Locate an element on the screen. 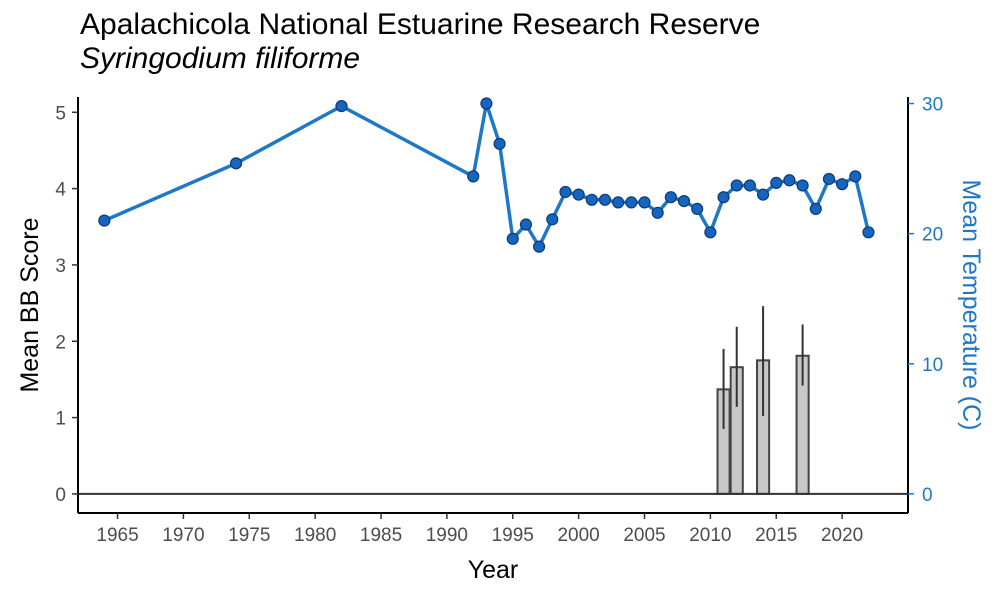 The height and width of the screenshot is (600, 1000). y-right-tick-label: 30 is located at coordinates (932, 105).